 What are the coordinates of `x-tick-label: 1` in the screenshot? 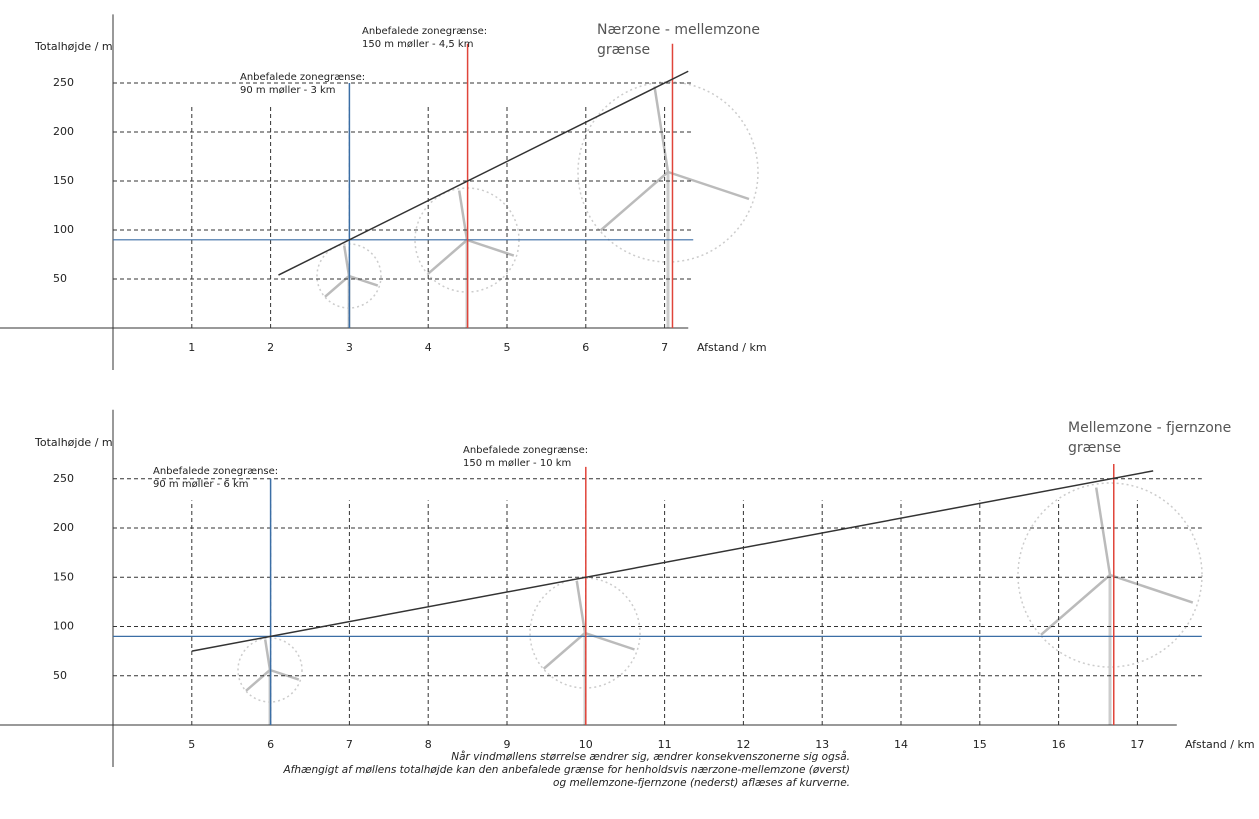 It's located at (191, 347).